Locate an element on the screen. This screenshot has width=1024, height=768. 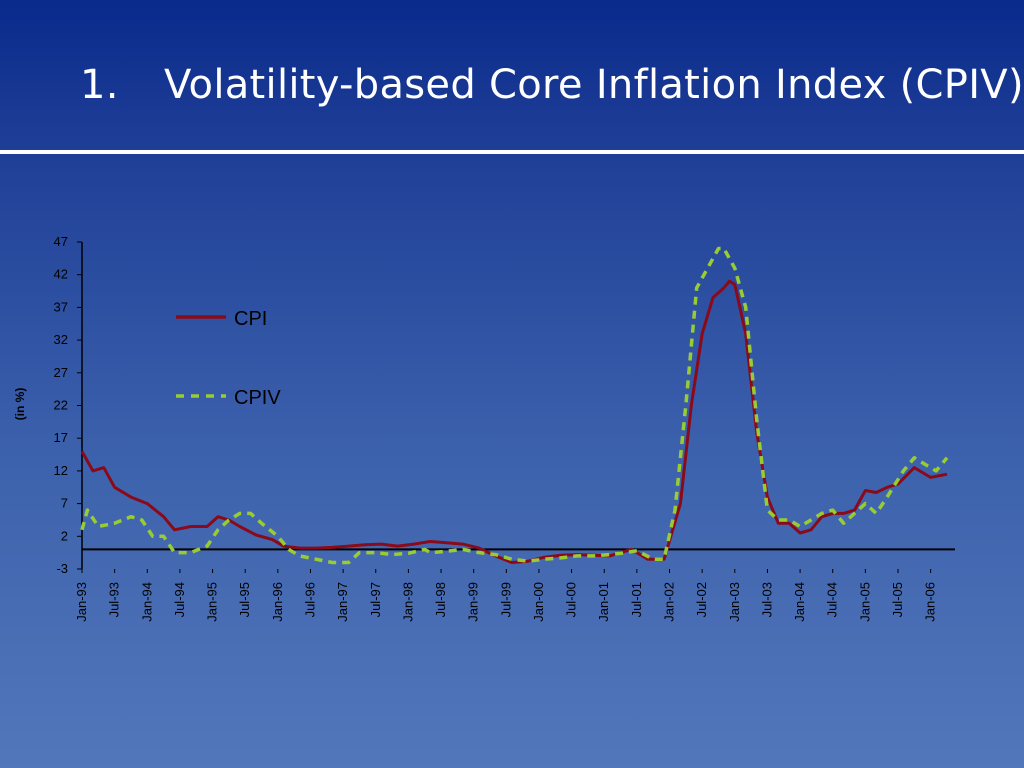
y-tick-label: 7 is located at coordinates (64, 503).